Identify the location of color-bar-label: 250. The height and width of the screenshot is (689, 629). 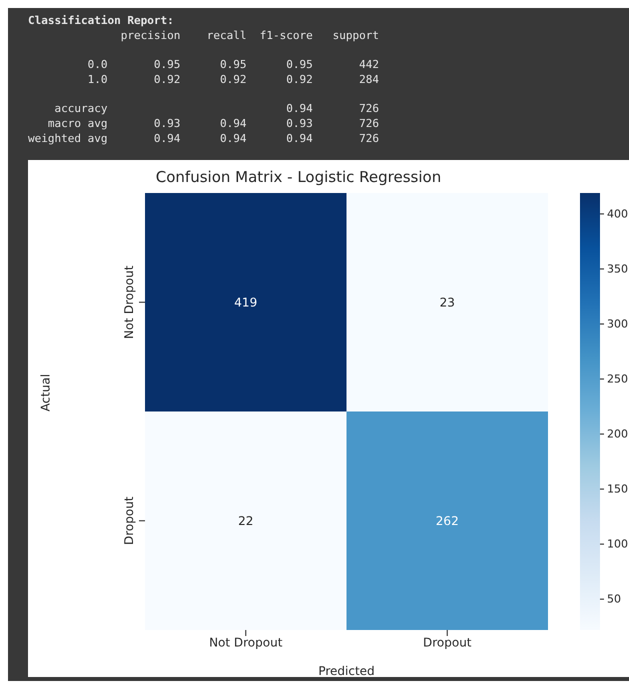
(617, 379).